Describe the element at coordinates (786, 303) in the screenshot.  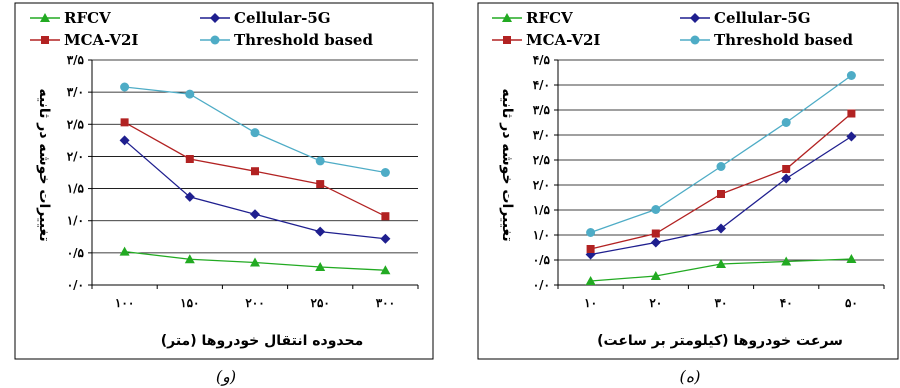
I see `x-tick-label: ۴۰` at that location.